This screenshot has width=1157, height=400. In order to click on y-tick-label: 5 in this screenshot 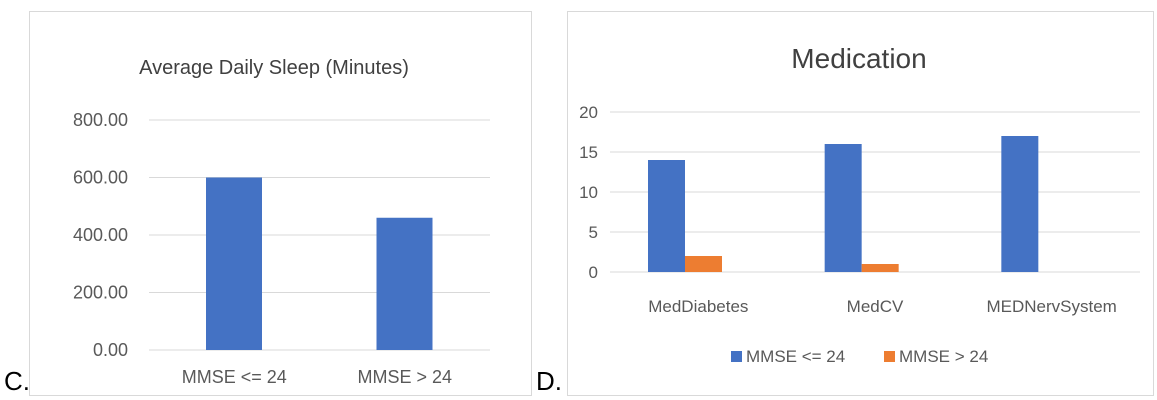, I will do `click(593, 232)`.